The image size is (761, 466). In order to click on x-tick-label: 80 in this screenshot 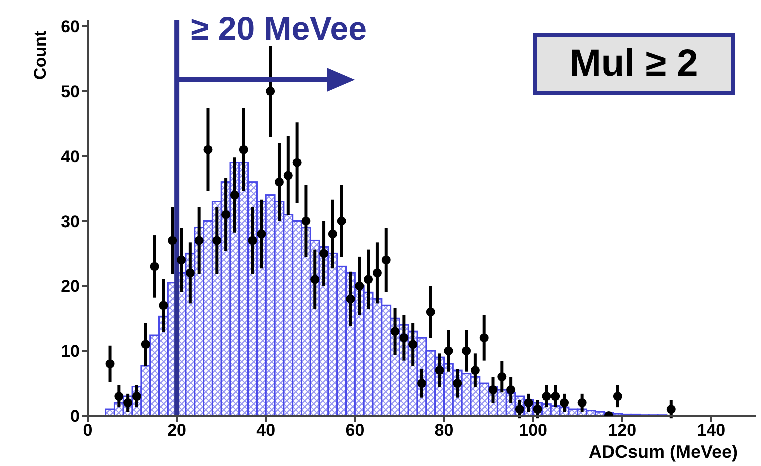, I will do `click(444, 430)`.